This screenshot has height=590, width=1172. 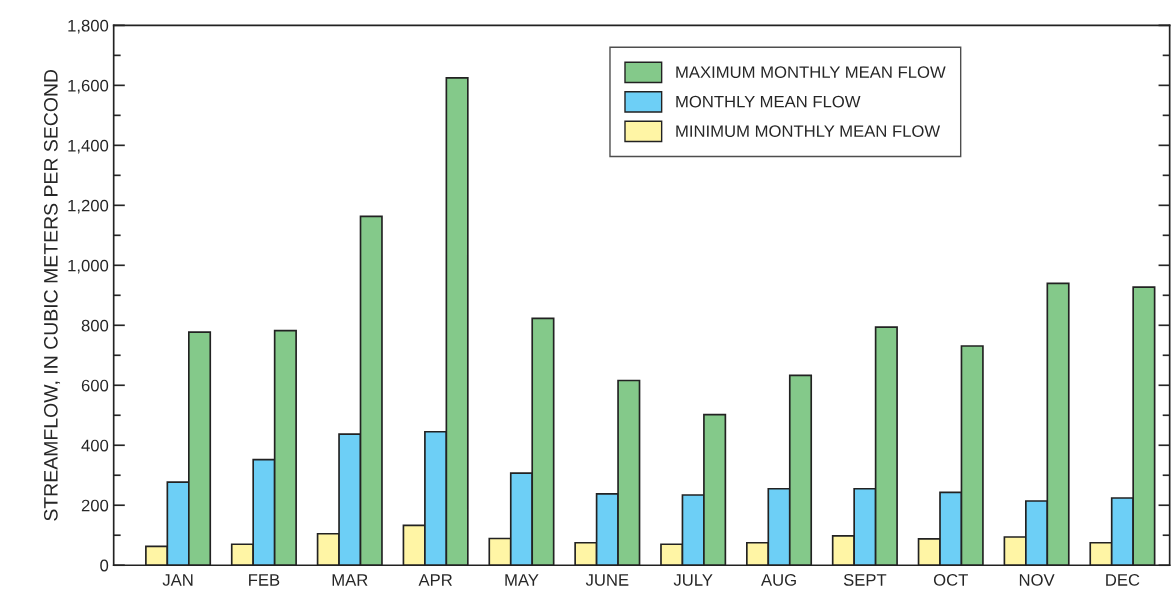 What do you see at coordinates (177, 580) in the screenshot?
I see `x-tick-label: JAN` at bounding box center [177, 580].